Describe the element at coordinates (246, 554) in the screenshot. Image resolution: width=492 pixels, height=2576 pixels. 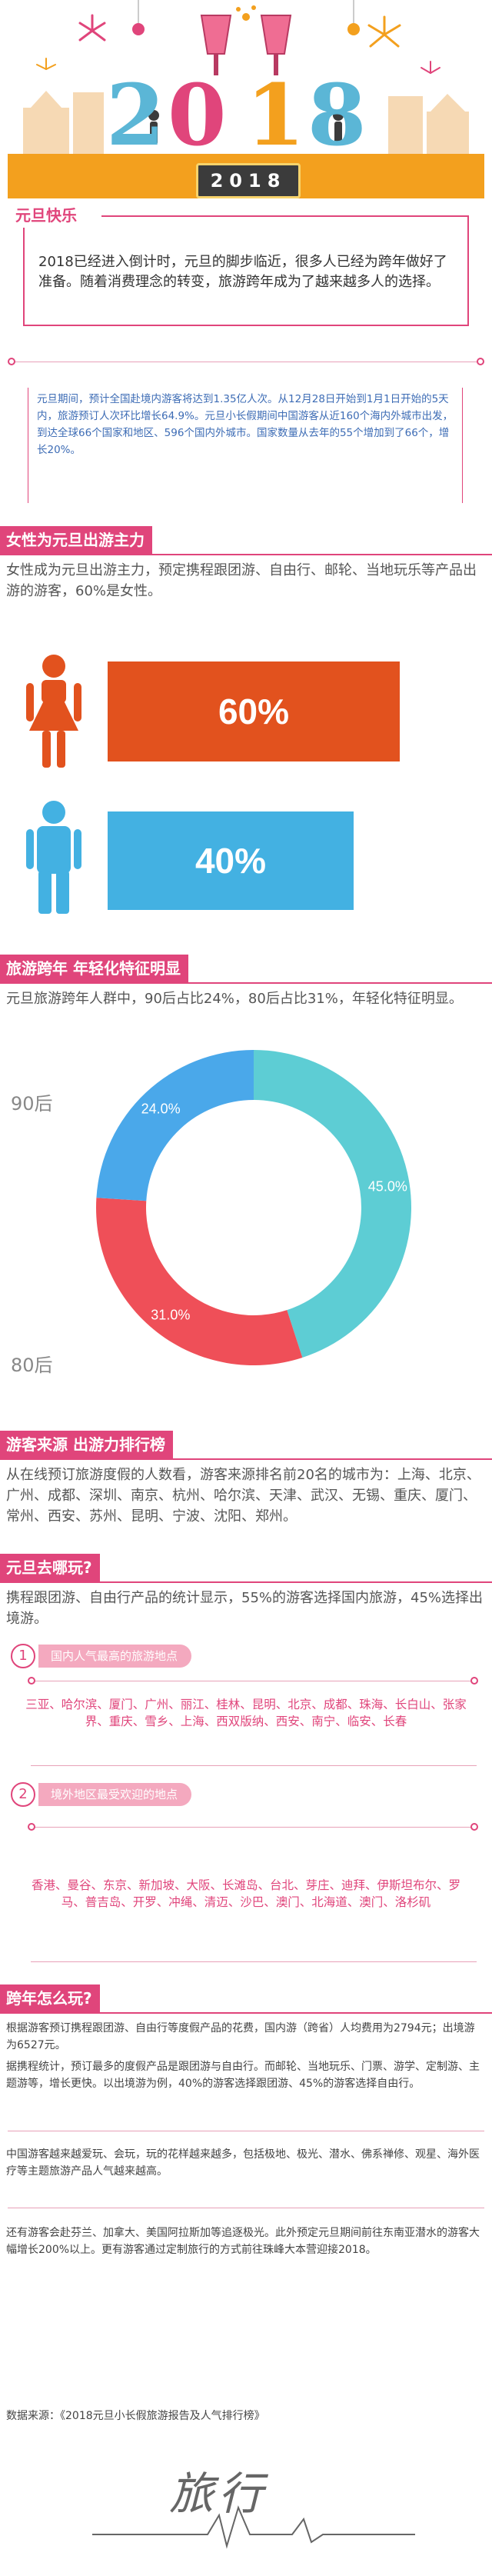
I see `section-gender-line` at that location.